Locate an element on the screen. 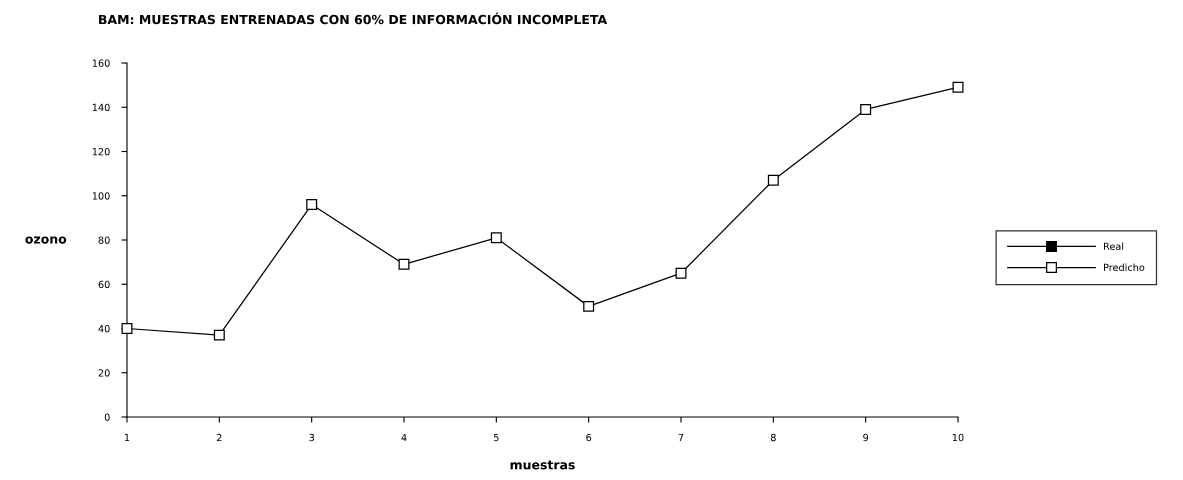  x-tick-label: 10 is located at coordinates (958, 437).